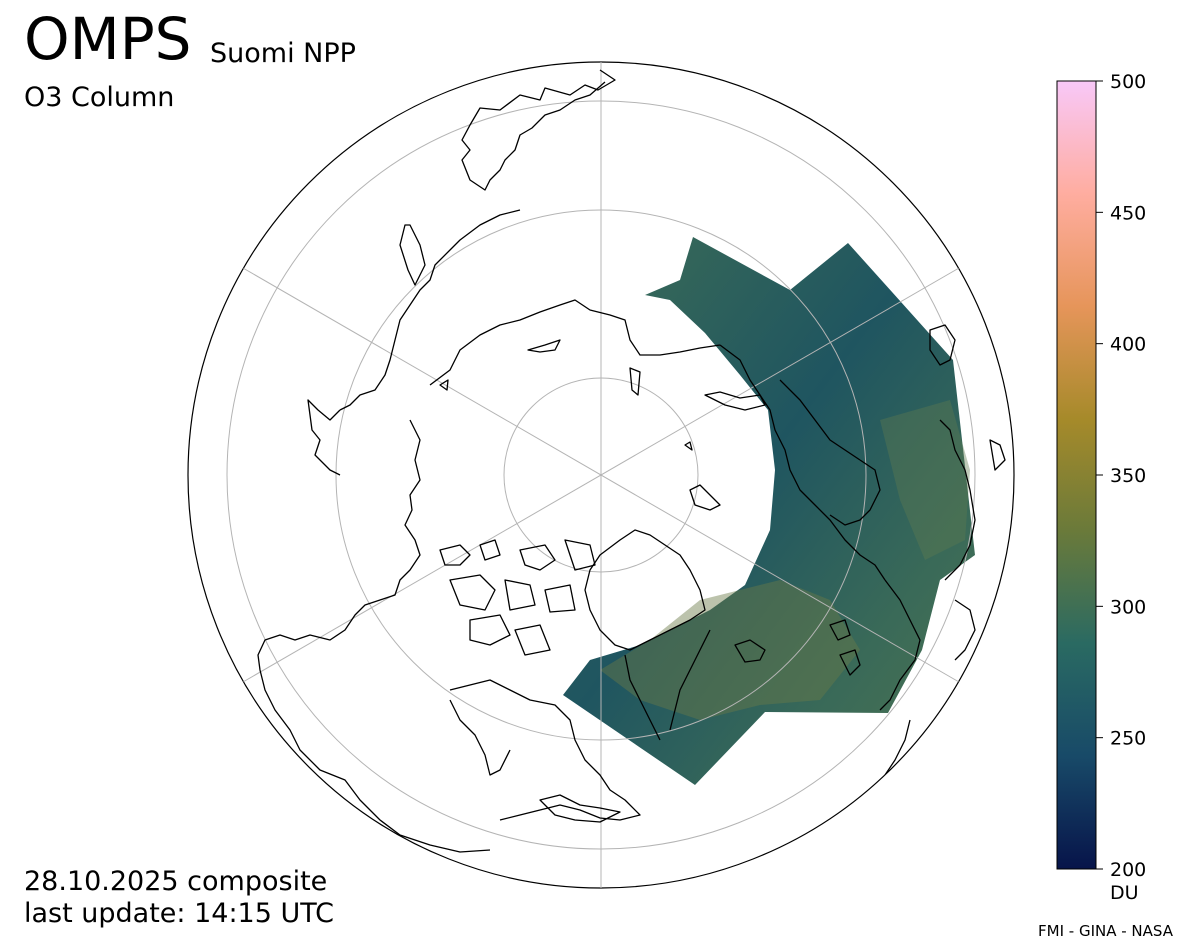 The height and width of the screenshot is (950, 1200). Describe the element at coordinates (1128, 870) in the screenshot. I see `colorbar-tick-label: 200` at that location.